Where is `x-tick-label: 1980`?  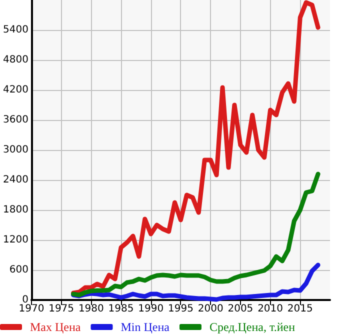
x-tick-label: 1980 is located at coordinates (91, 309).